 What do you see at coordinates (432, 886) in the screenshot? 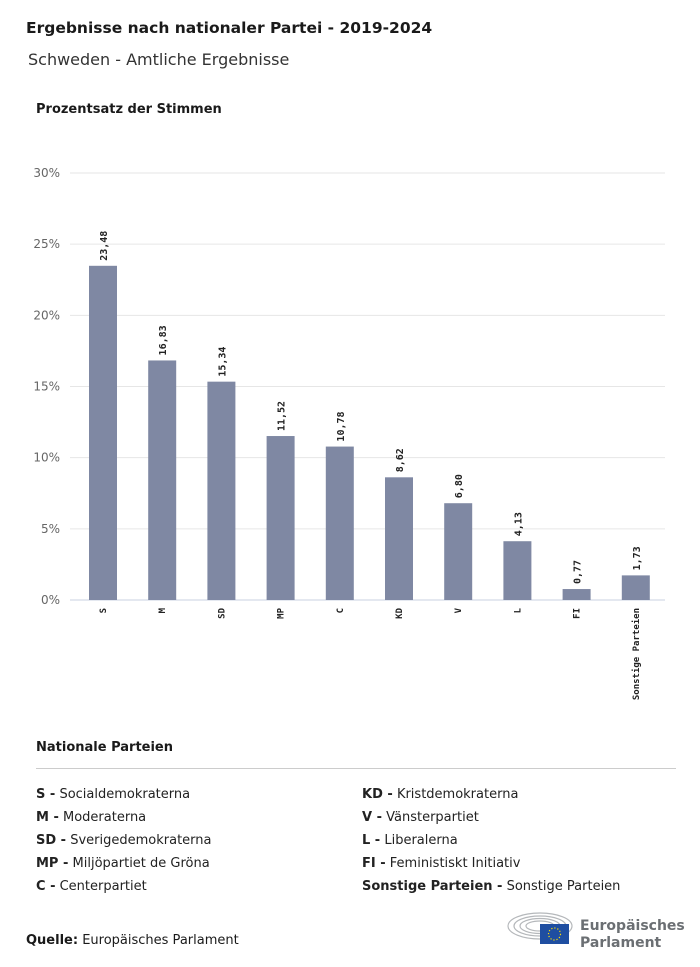
I see `legend-abbr: Sonstige Parteien -` at bounding box center [432, 886].